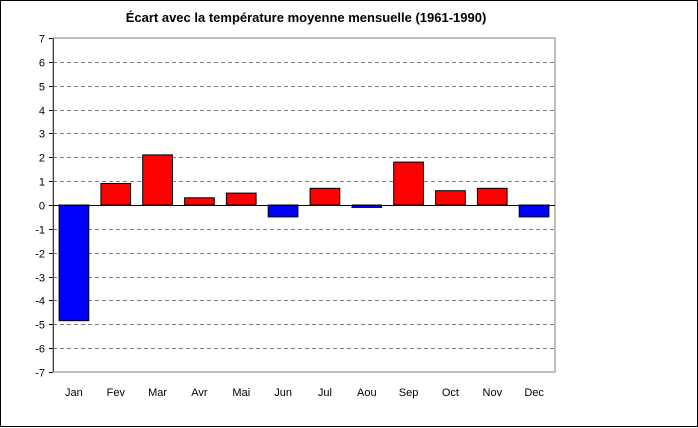 The image size is (698, 428). What do you see at coordinates (40, 374) in the screenshot?
I see `y-tick-label: -7` at bounding box center [40, 374].